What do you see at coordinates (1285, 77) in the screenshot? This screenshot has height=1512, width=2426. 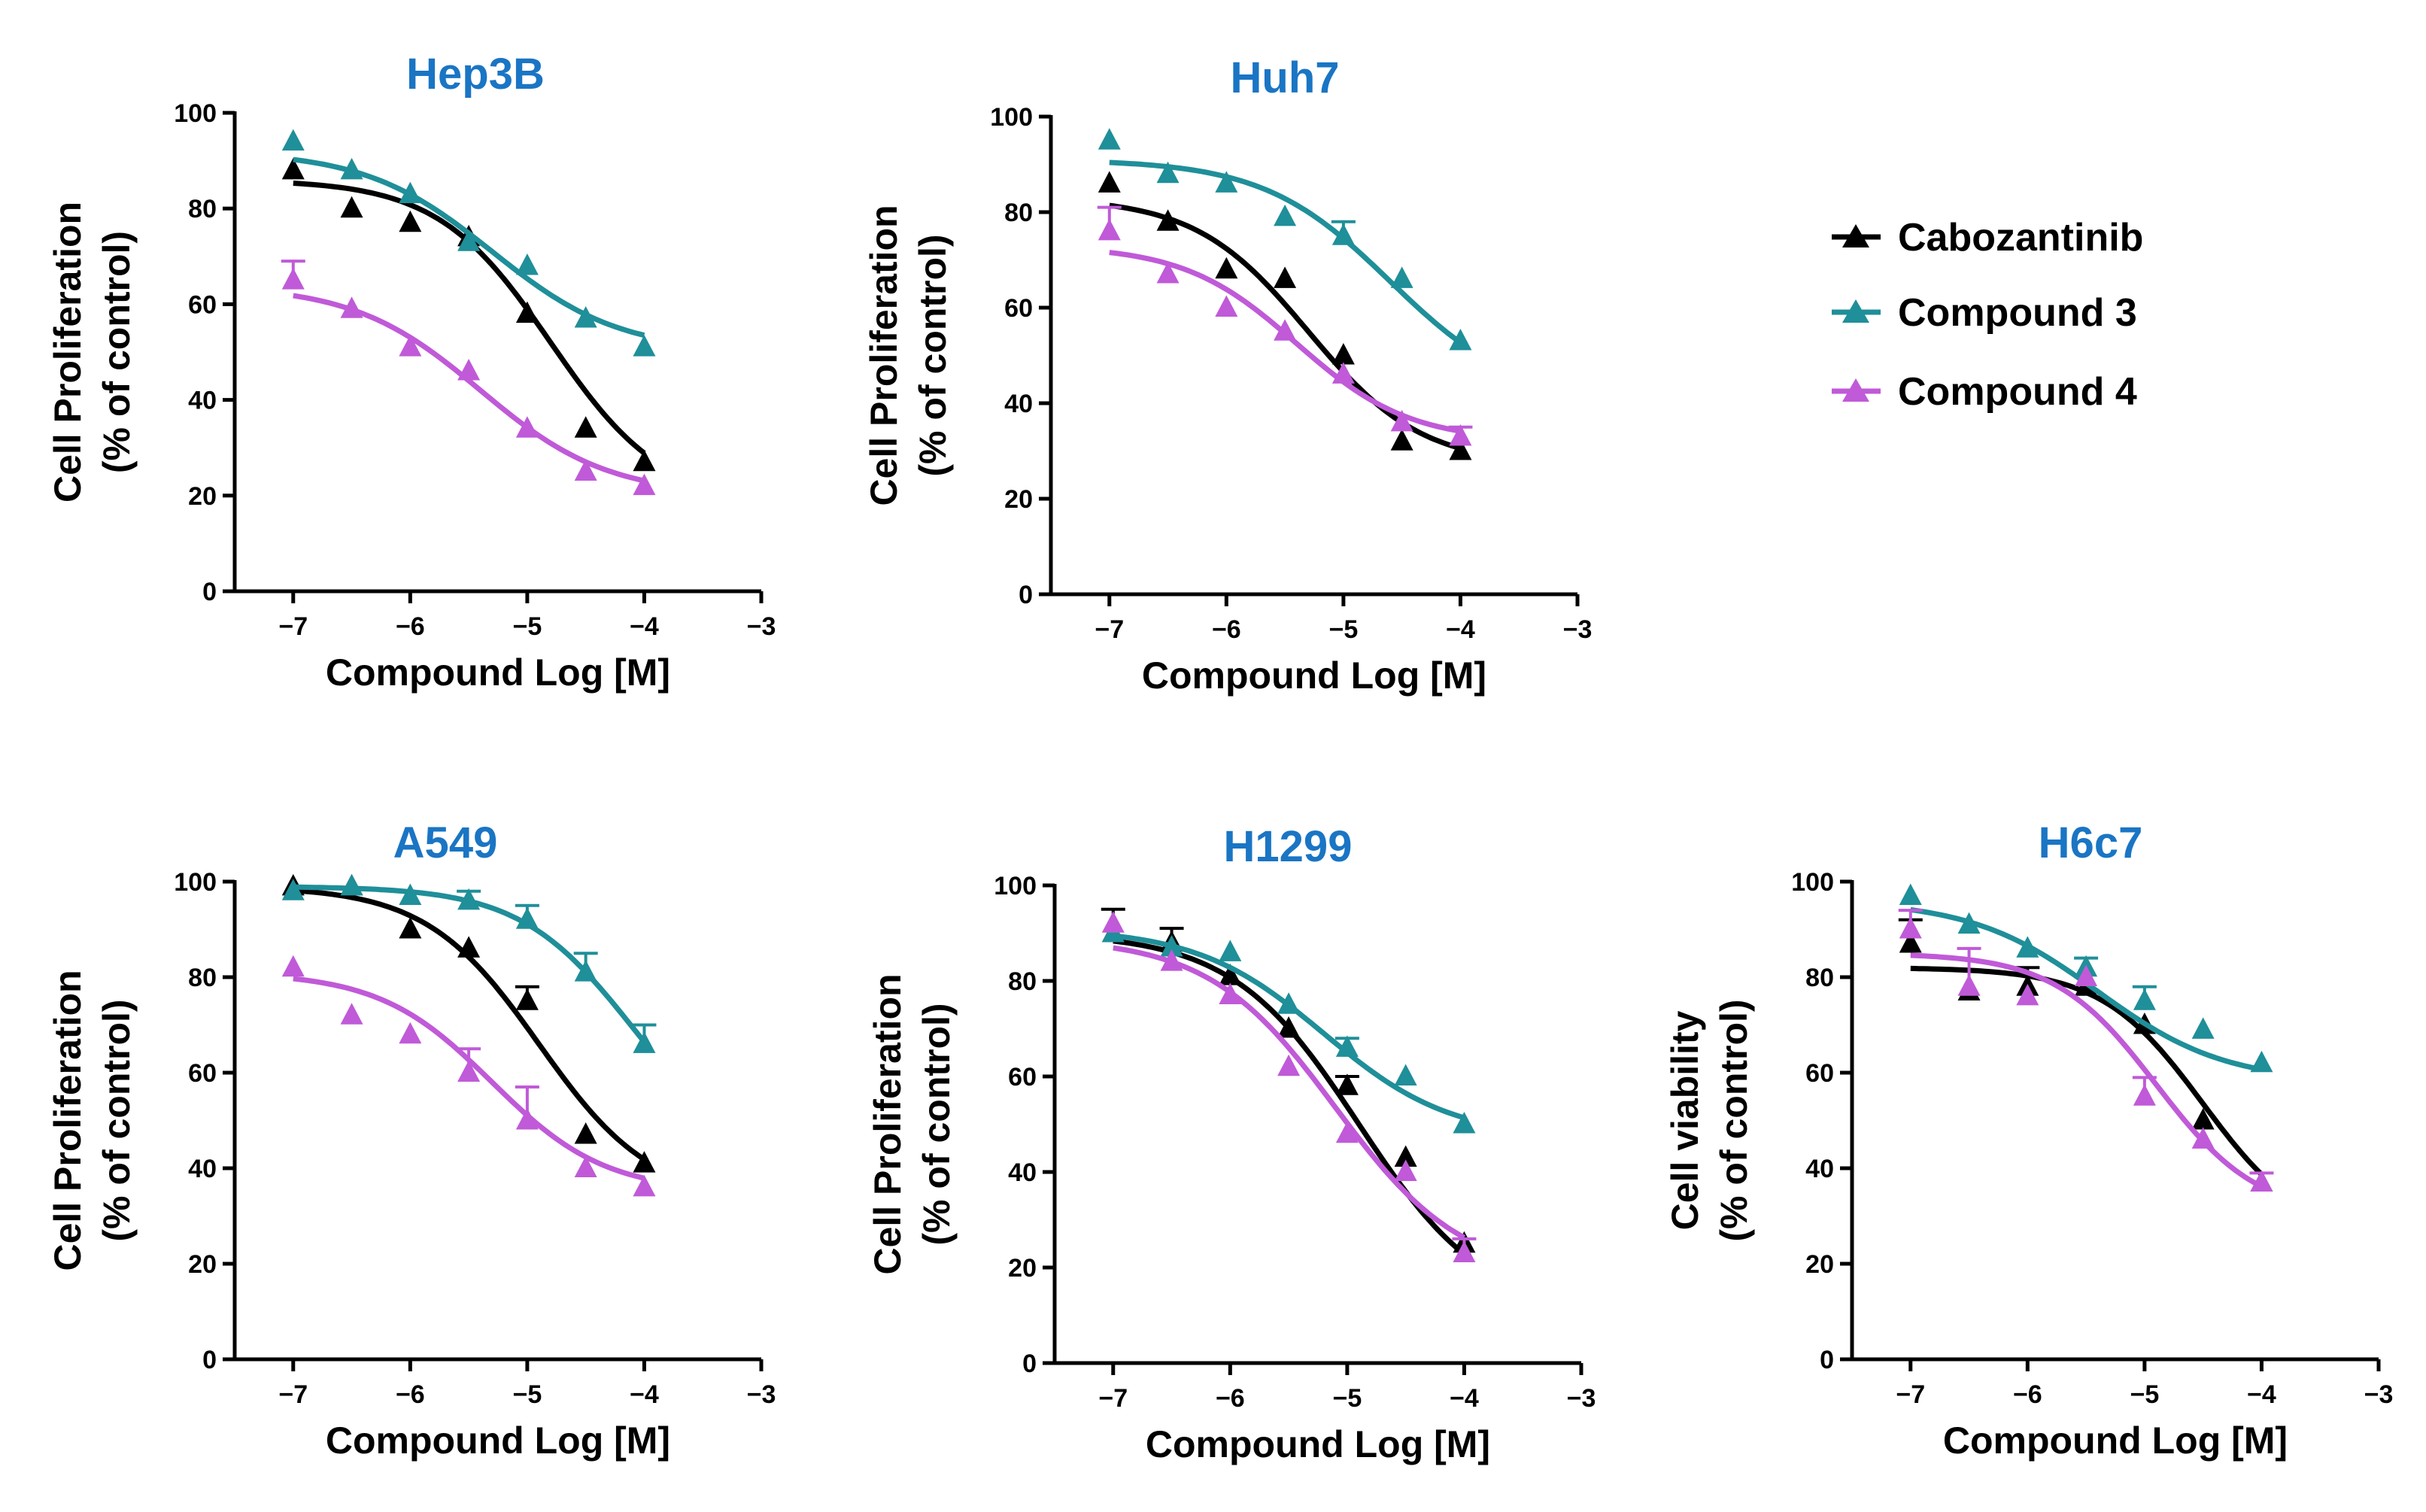 I see `chart-title: Huh7` at bounding box center [1285, 77].